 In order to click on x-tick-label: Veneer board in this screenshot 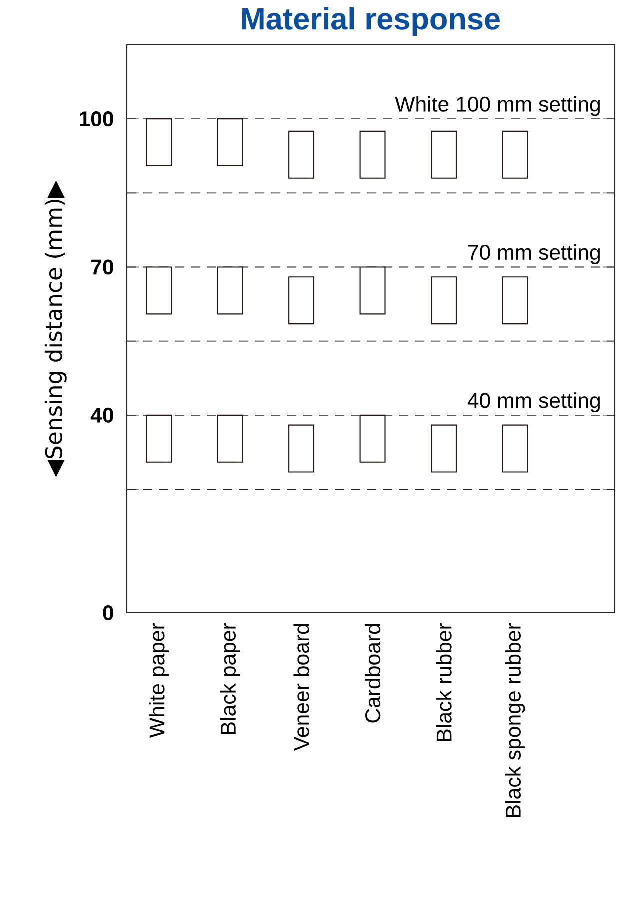, I will do `click(302, 688)`.